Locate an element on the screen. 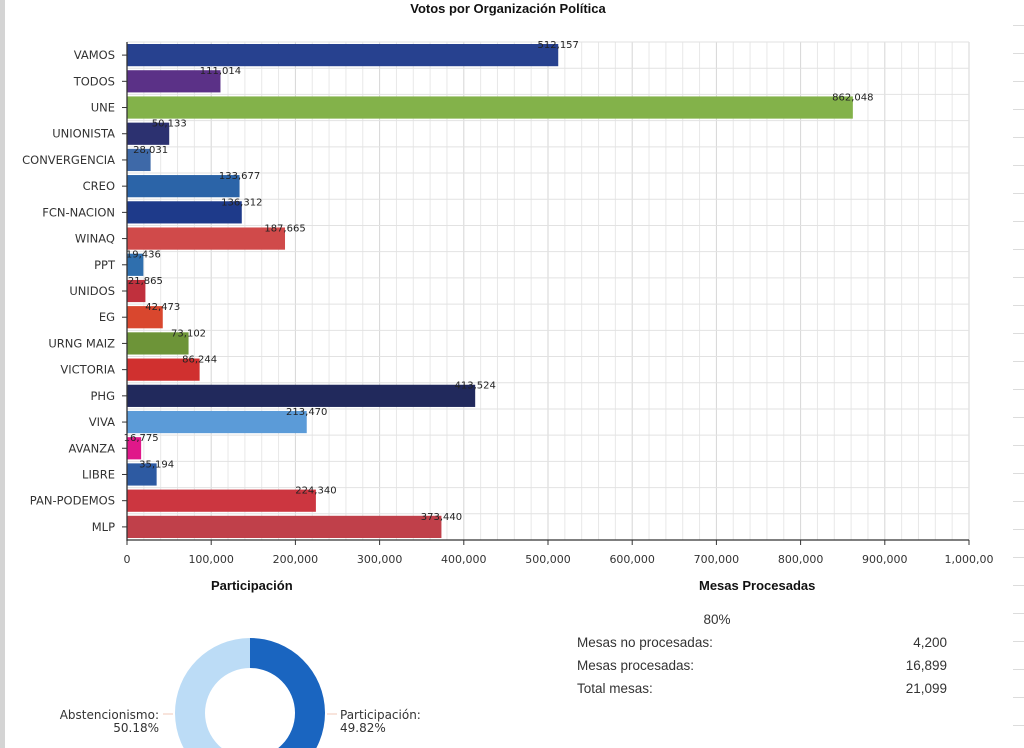  bar-value-label: 224,340 is located at coordinates (315, 491).